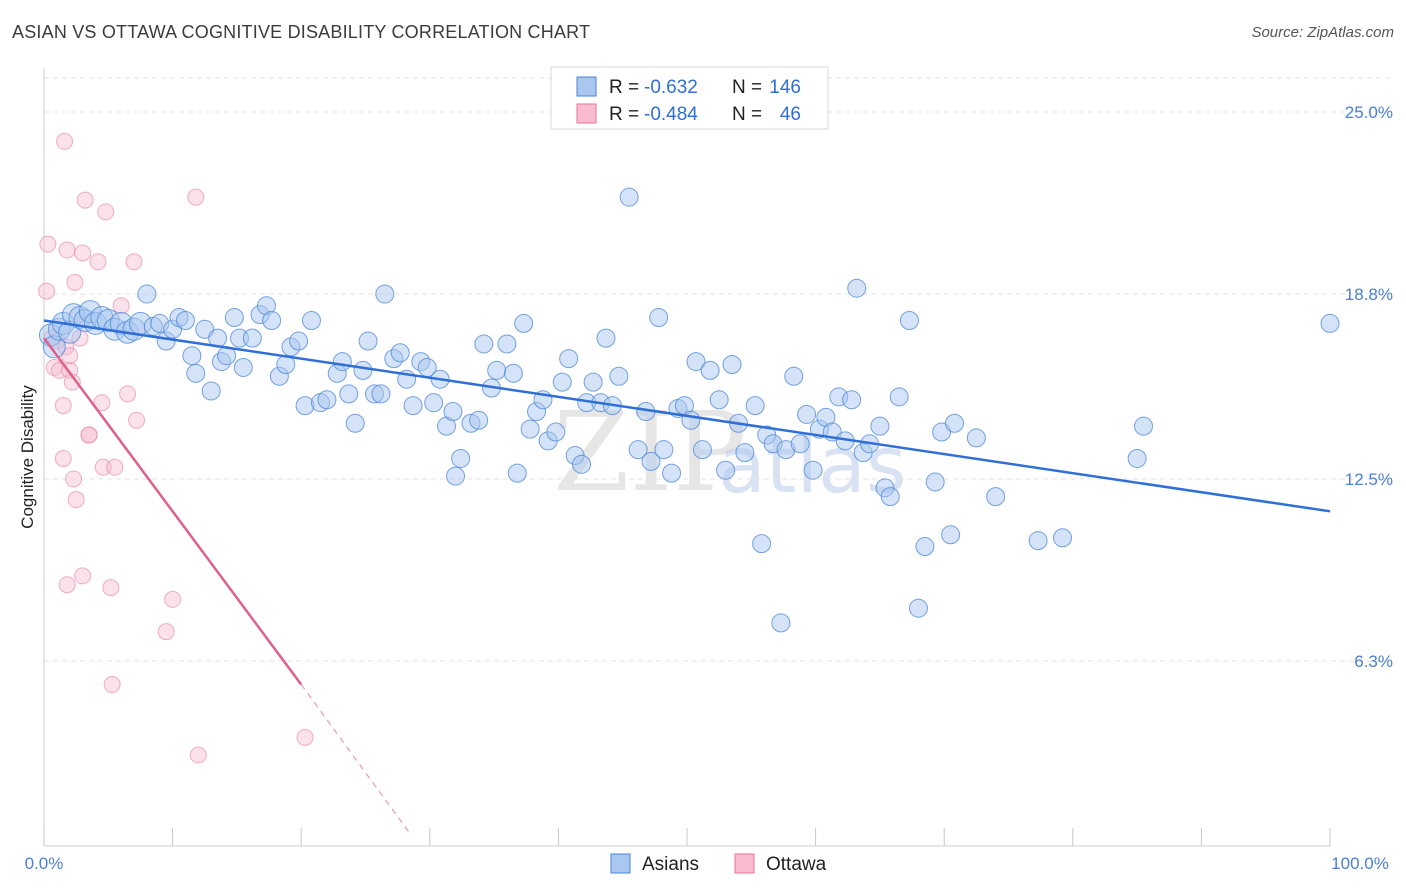 This screenshot has height=892, width=1406. What do you see at coordinates (671, 114) in the screenshot?
I see `legend-r-value-2: -0.484` at bounding box center [671, 114].